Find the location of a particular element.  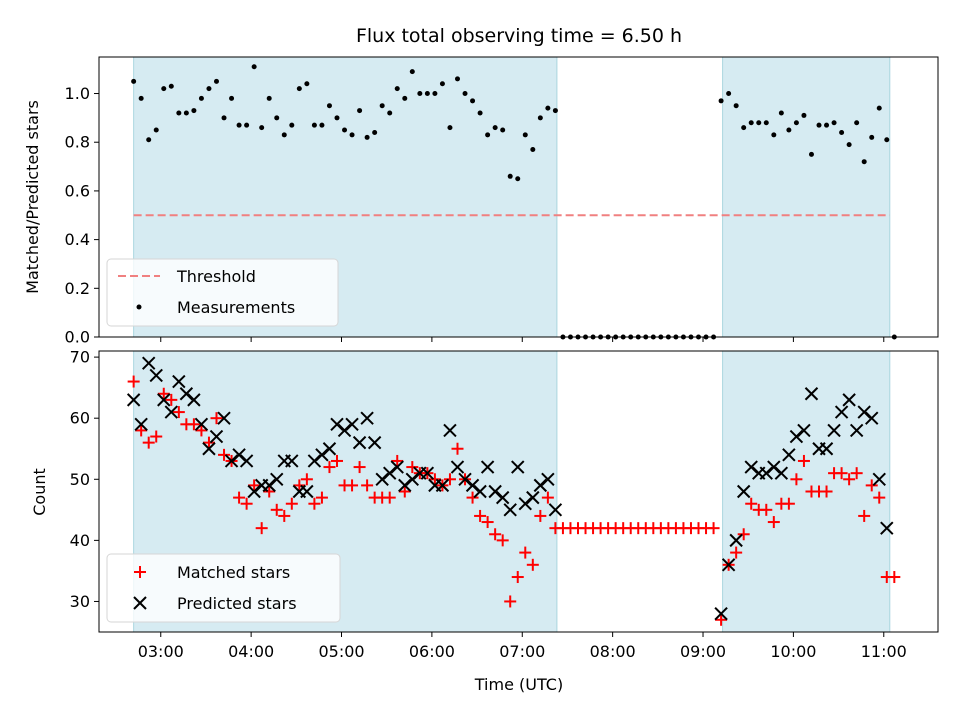

top-y-ticks: 0.0 0.2 0.4 0.6 0.8 1.0 is located at coordinates (82, 215).